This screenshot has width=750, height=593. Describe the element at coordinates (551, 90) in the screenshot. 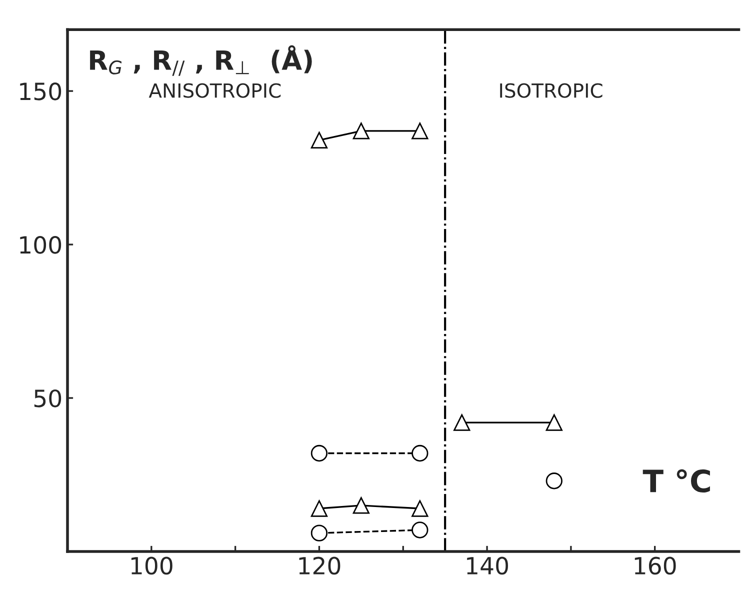

I see `annotation: ISOTROPIC` at that location.